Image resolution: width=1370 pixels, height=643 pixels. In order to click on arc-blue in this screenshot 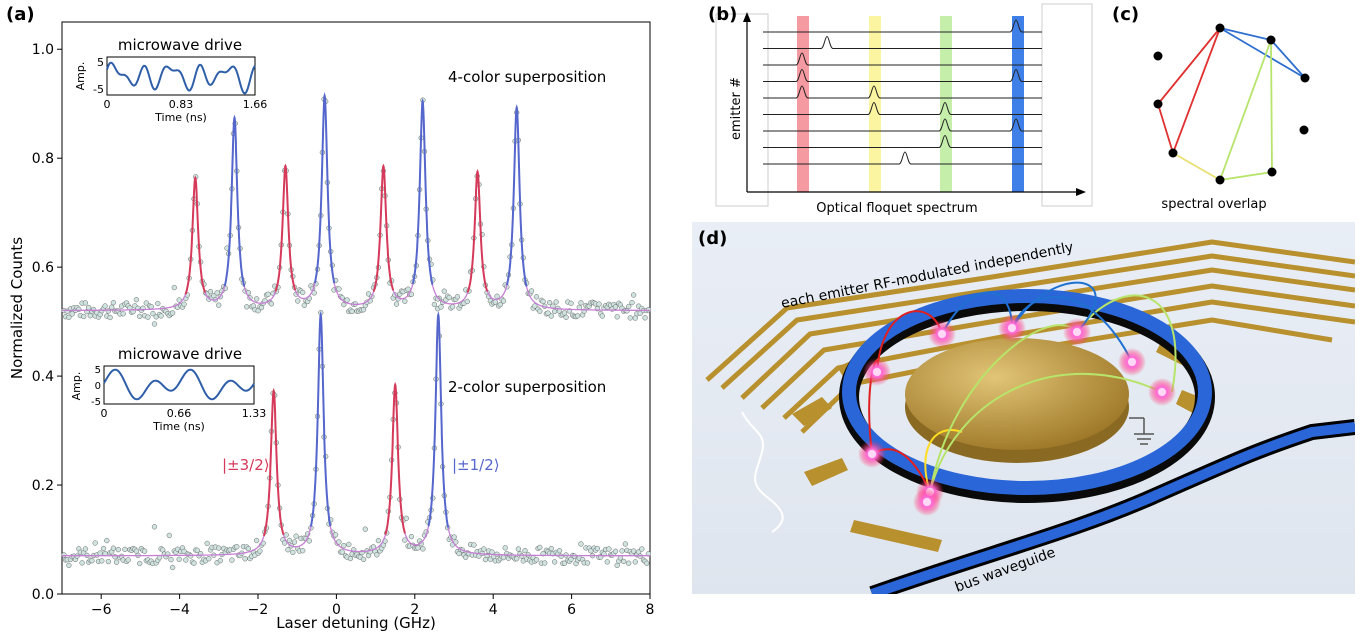, I will do `click(1072, 329)`.